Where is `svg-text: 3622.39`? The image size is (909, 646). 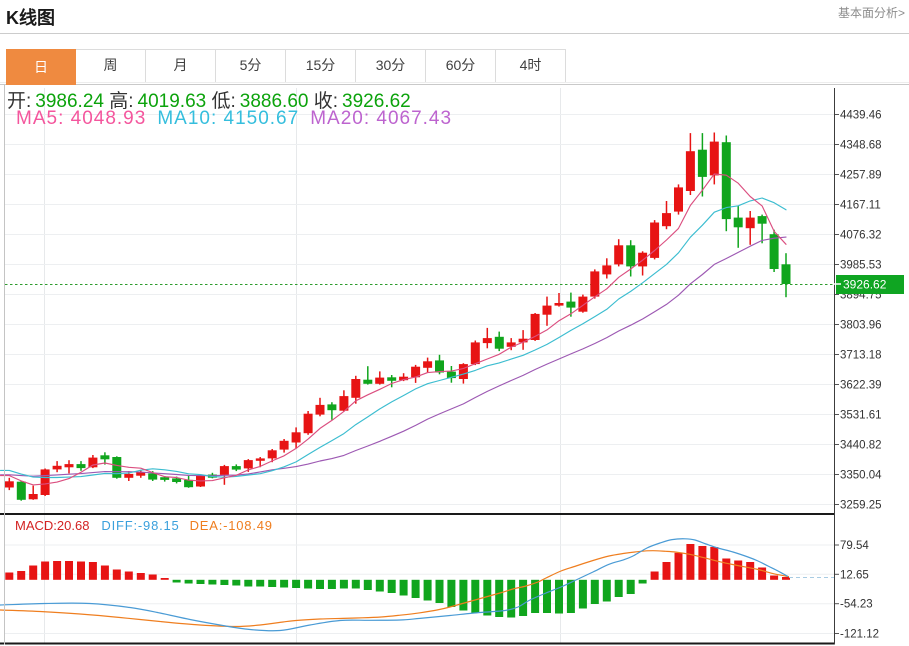 svg-text: 3622.39 is located at coordinates (861, 386).